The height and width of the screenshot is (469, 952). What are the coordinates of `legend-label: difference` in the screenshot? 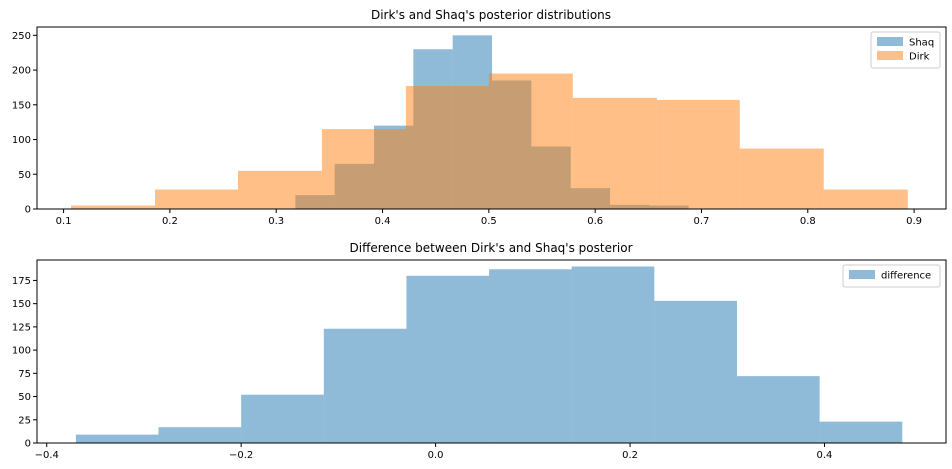 It's located at (906, 276).